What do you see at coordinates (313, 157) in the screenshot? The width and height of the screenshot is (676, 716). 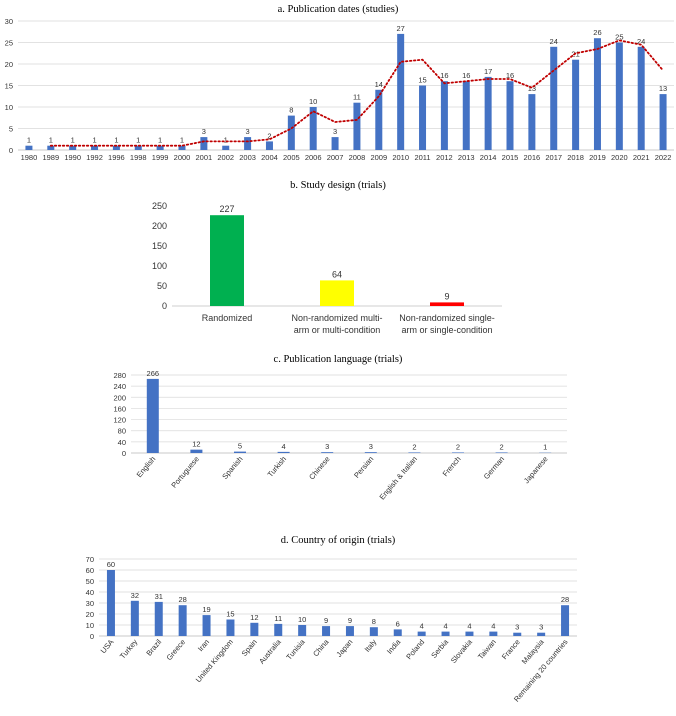 I see `x-tick-label: 2006` at bounding box center [313, 157].